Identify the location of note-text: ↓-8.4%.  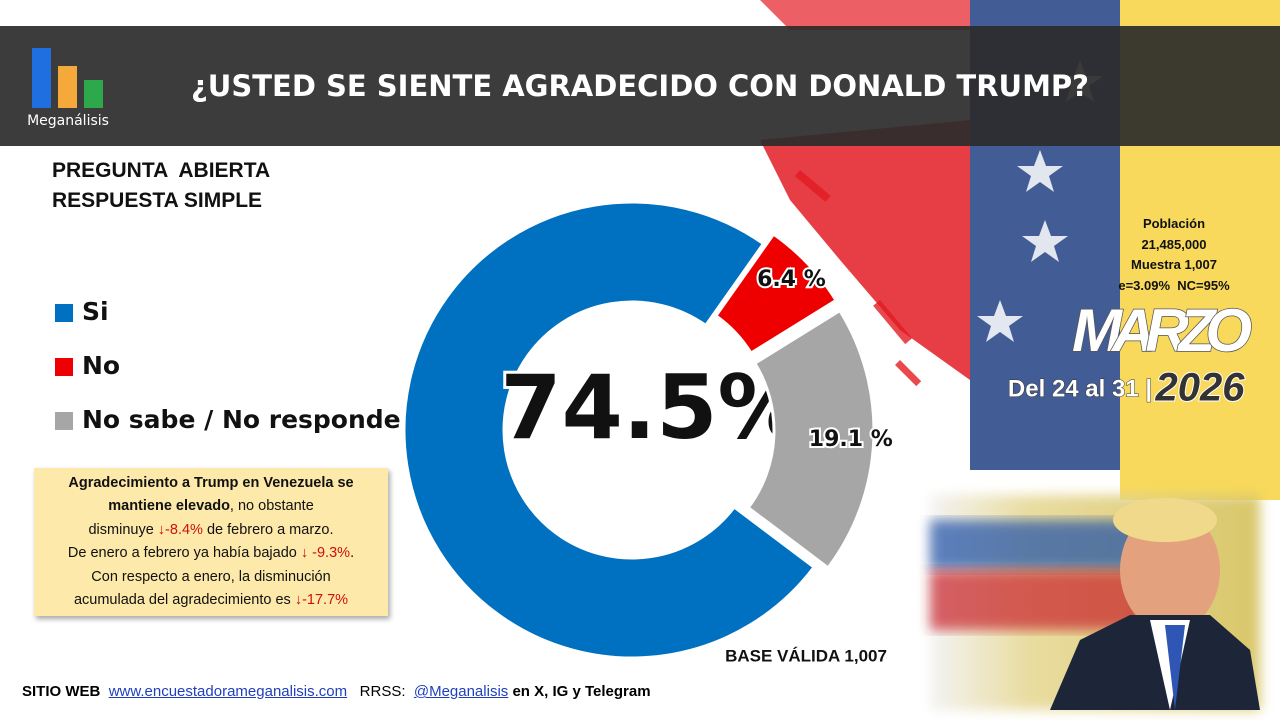
(180, 529).